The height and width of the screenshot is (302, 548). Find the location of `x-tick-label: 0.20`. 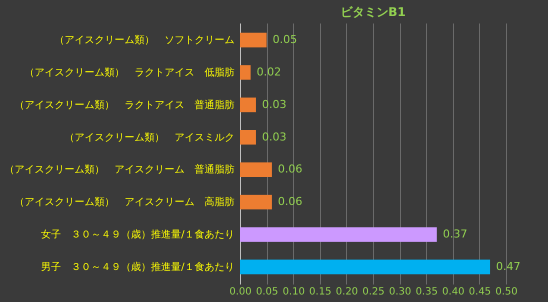

x-tick-label: 0.20 is located at coordinates (347, 292).